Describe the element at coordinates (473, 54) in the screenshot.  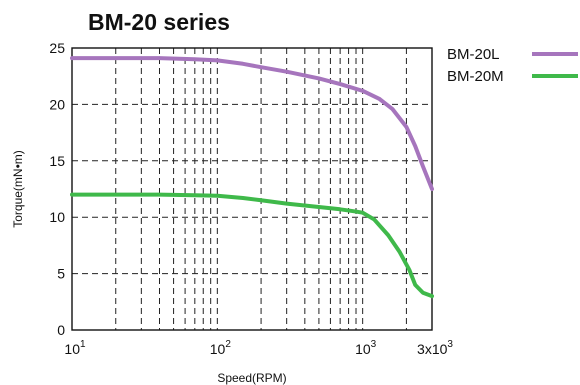
I see `legend-label: BM-20L` at that location.